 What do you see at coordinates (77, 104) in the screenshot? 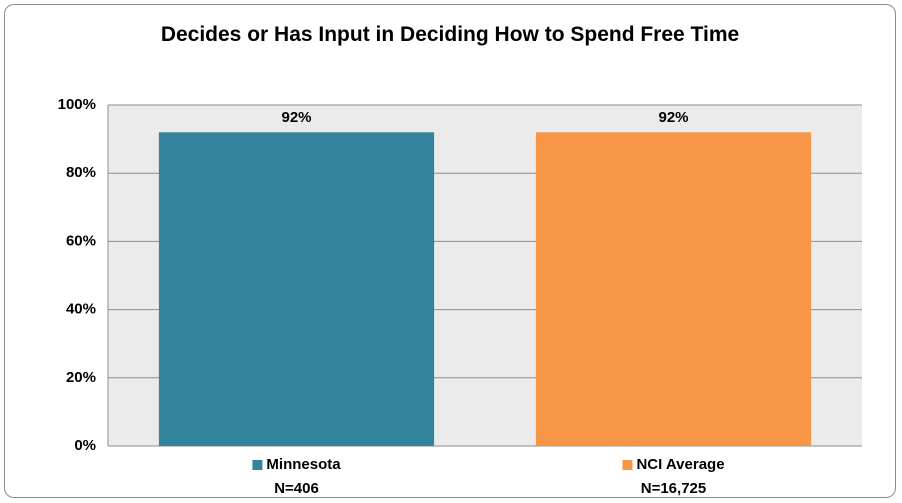
I see `y-tick-label: 100%` at bounding box center [77, 104].